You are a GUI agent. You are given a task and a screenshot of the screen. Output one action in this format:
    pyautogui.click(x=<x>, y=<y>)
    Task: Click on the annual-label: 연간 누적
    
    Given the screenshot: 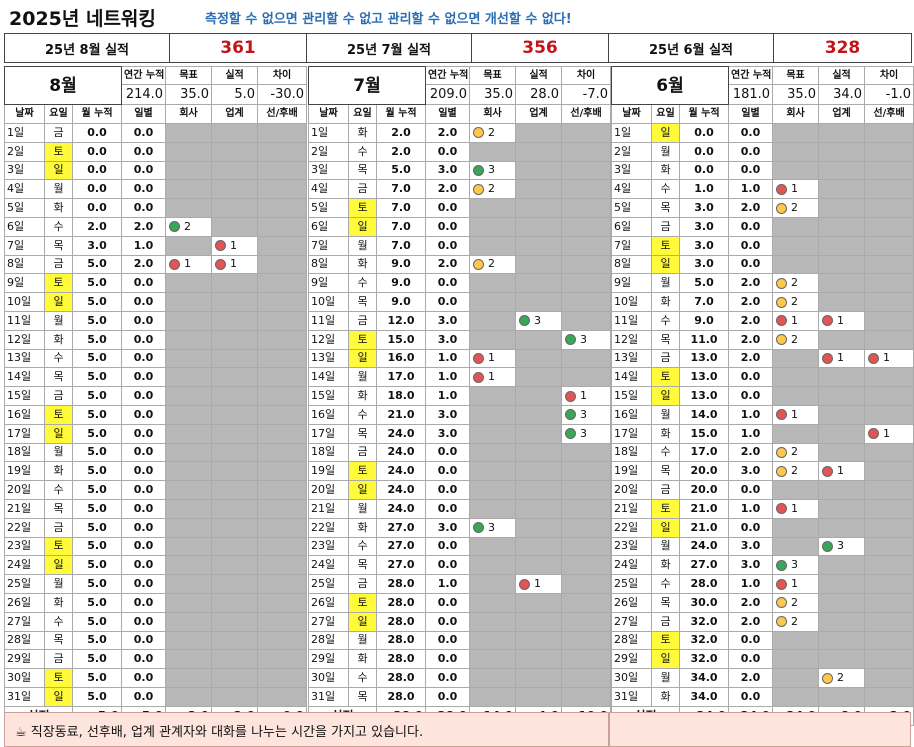 What is the action you would take?
    pyautogui.click(x=751, y=75)
    